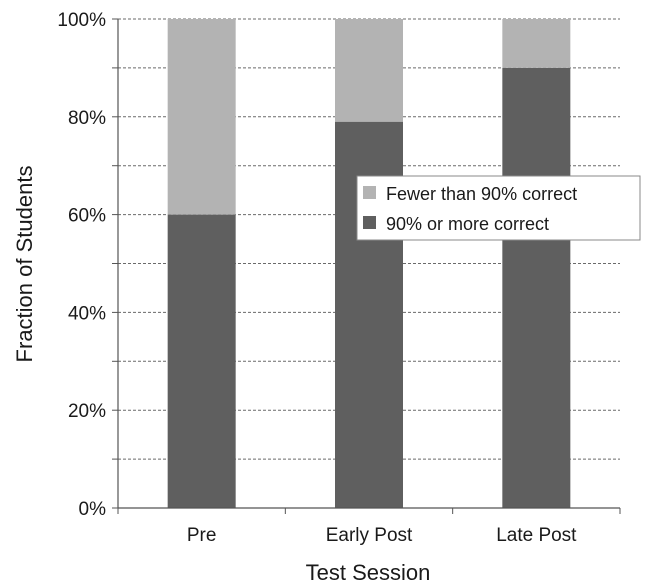  What do you see at coordinates (202, 535) in the screenshot?
I see `x-tick-label: Pre` at bounding box center [202, 535].